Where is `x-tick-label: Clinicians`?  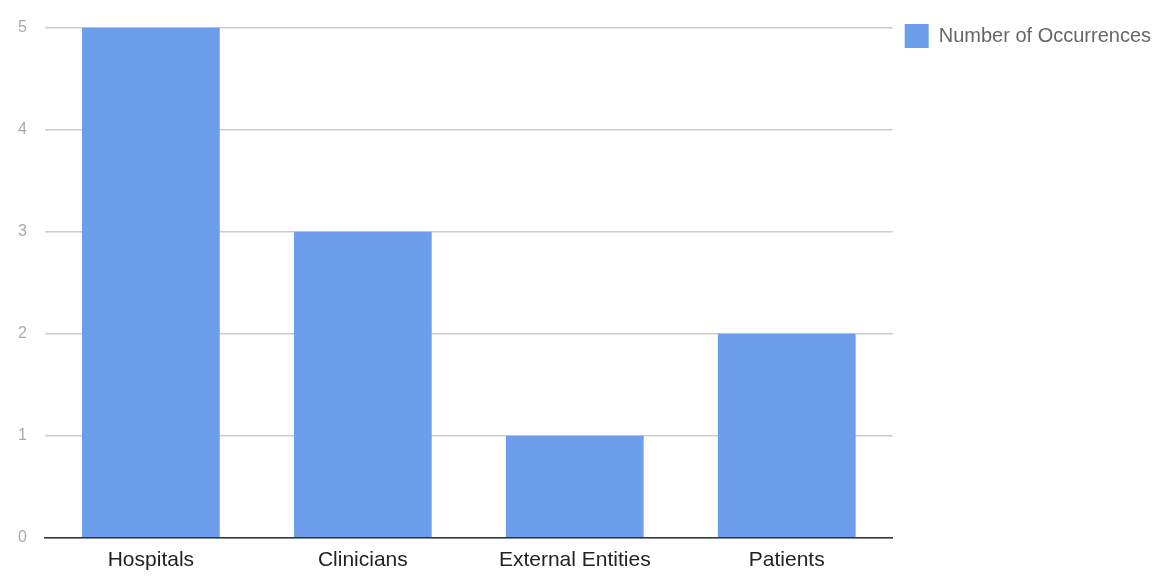
x-tick-label: Clinicians is located at coordinates (362, 559).